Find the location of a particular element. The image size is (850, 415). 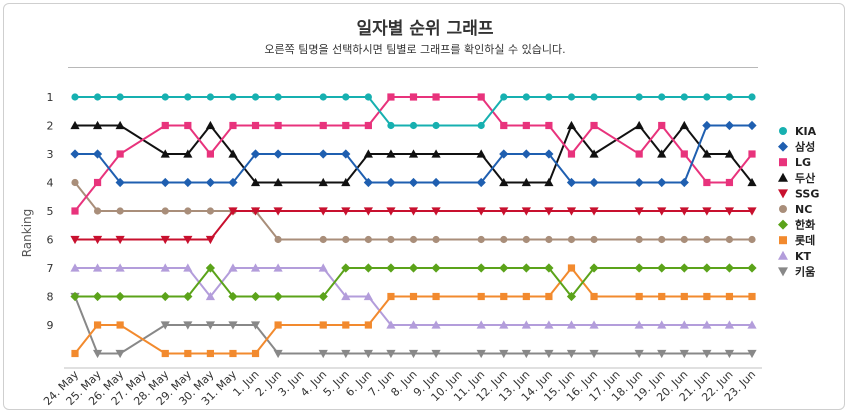

series-한화 is located at coordinates (413, 282).